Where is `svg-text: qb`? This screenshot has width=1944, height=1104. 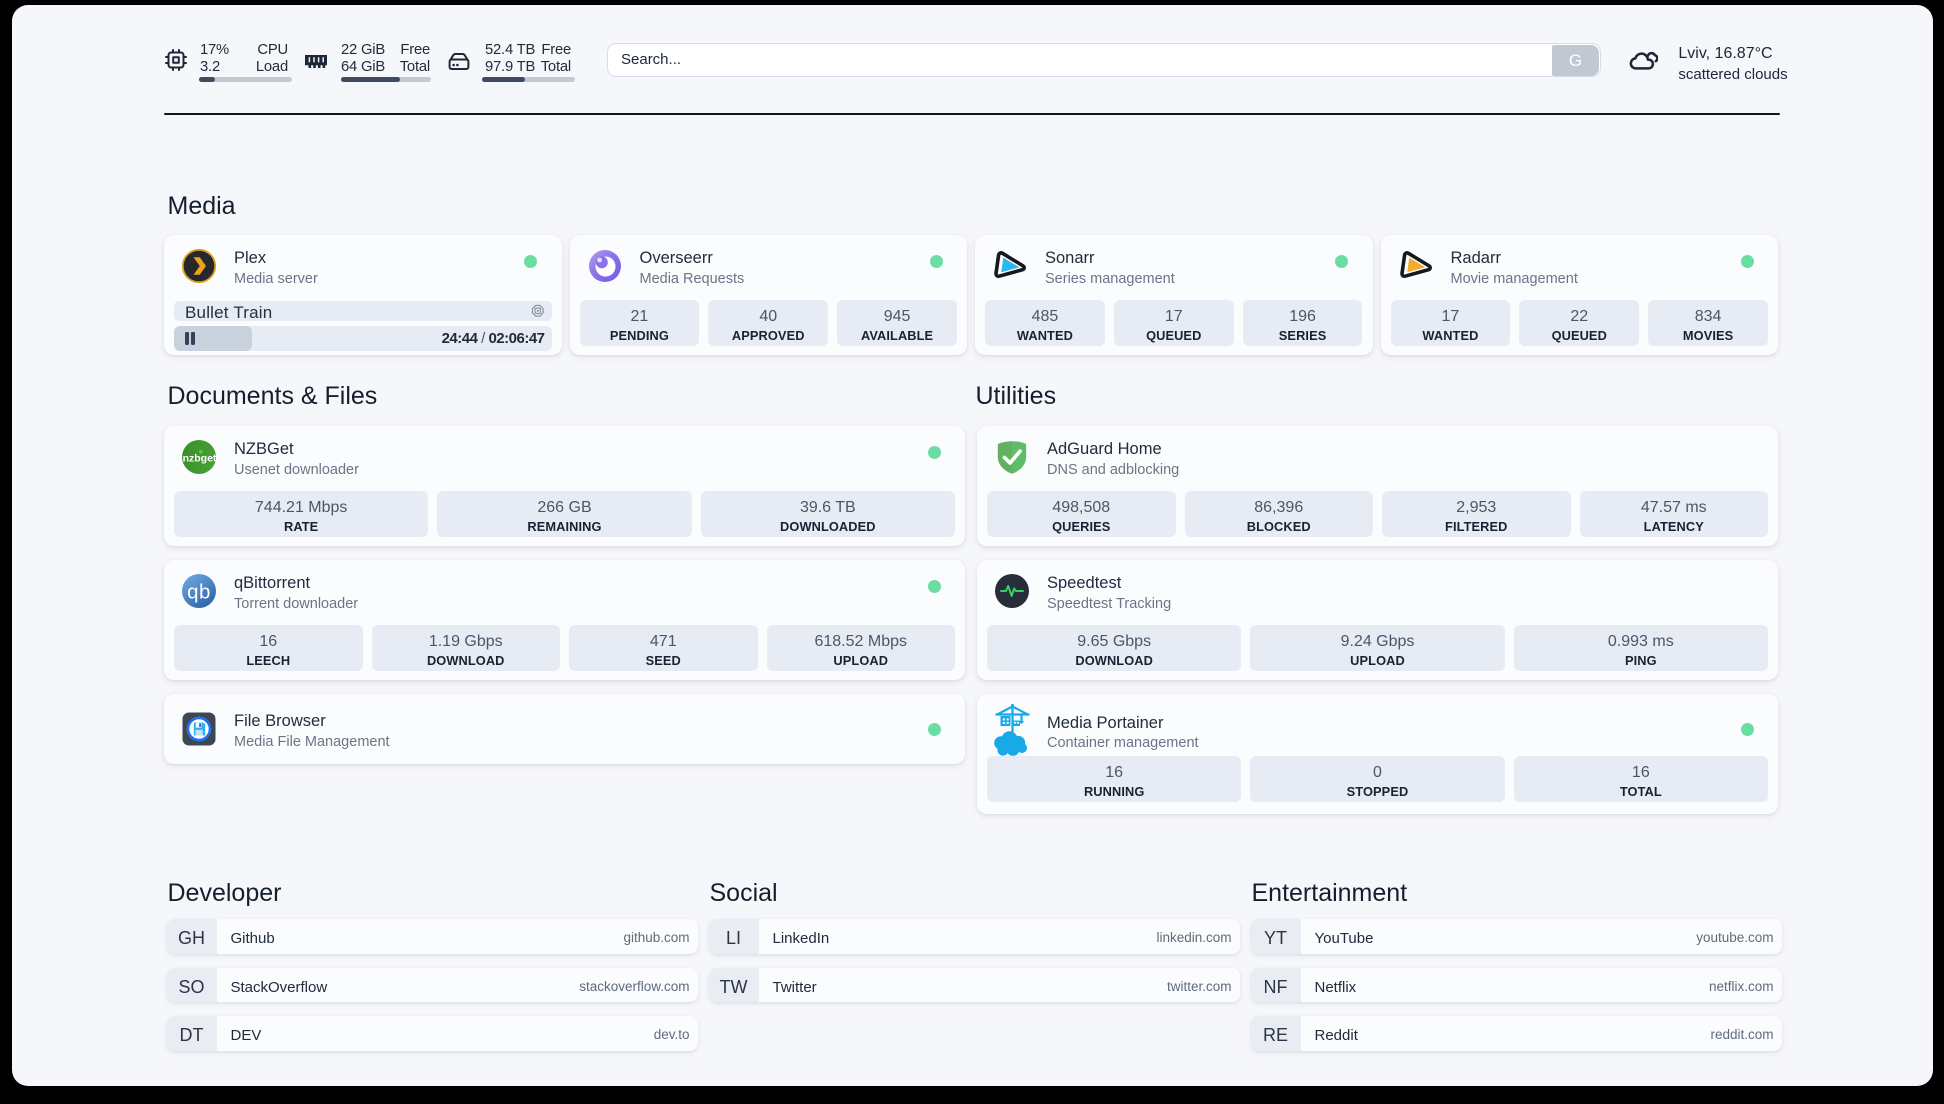 svg-text: qb is located at coordinates (199, 592).